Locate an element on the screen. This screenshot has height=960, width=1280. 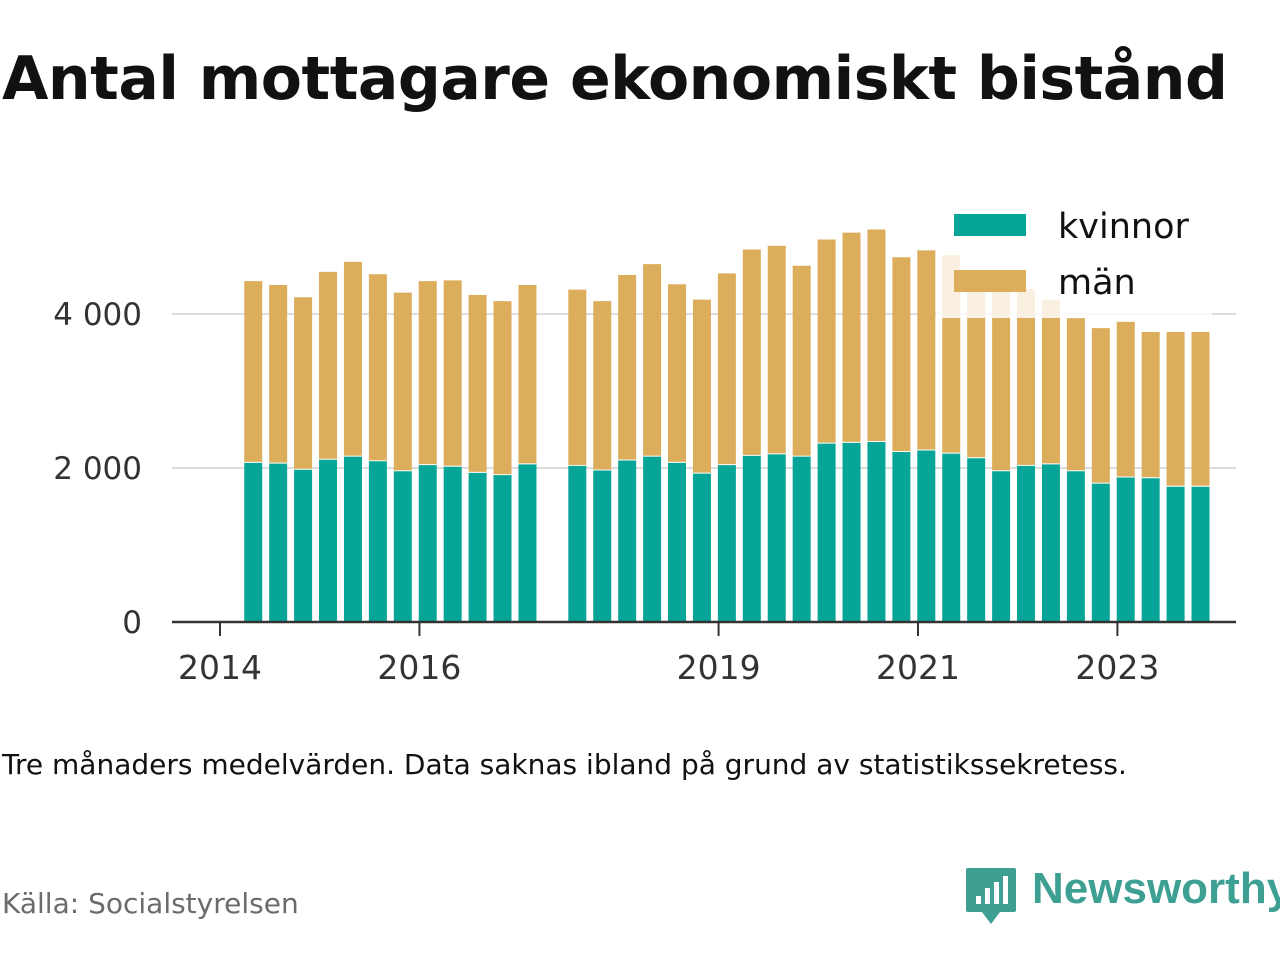
speech-bubble-bar-chart-icon is located at coordinates (991, 896).